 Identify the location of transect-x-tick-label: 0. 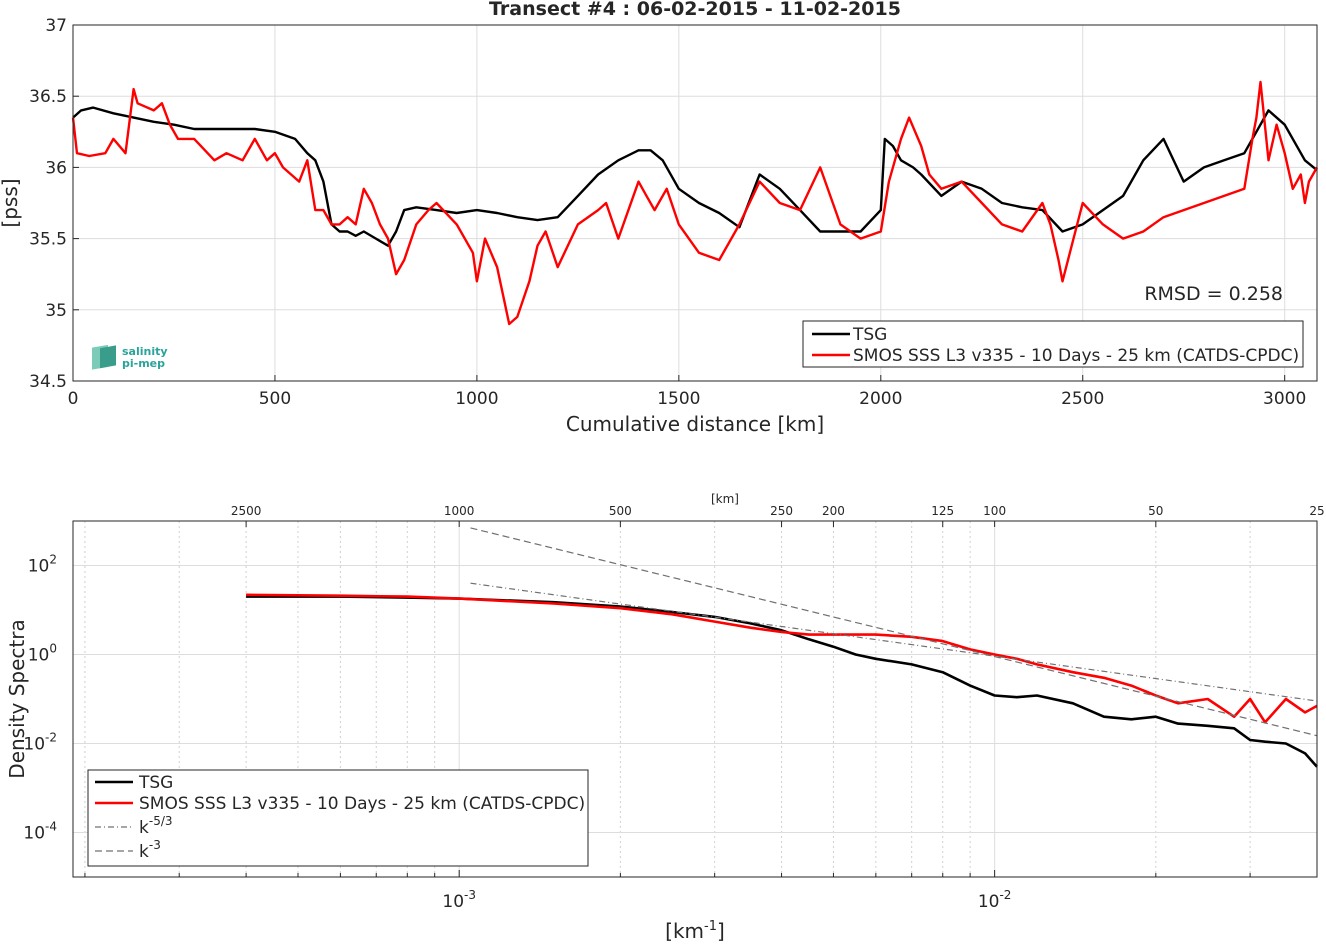
(73, 399).